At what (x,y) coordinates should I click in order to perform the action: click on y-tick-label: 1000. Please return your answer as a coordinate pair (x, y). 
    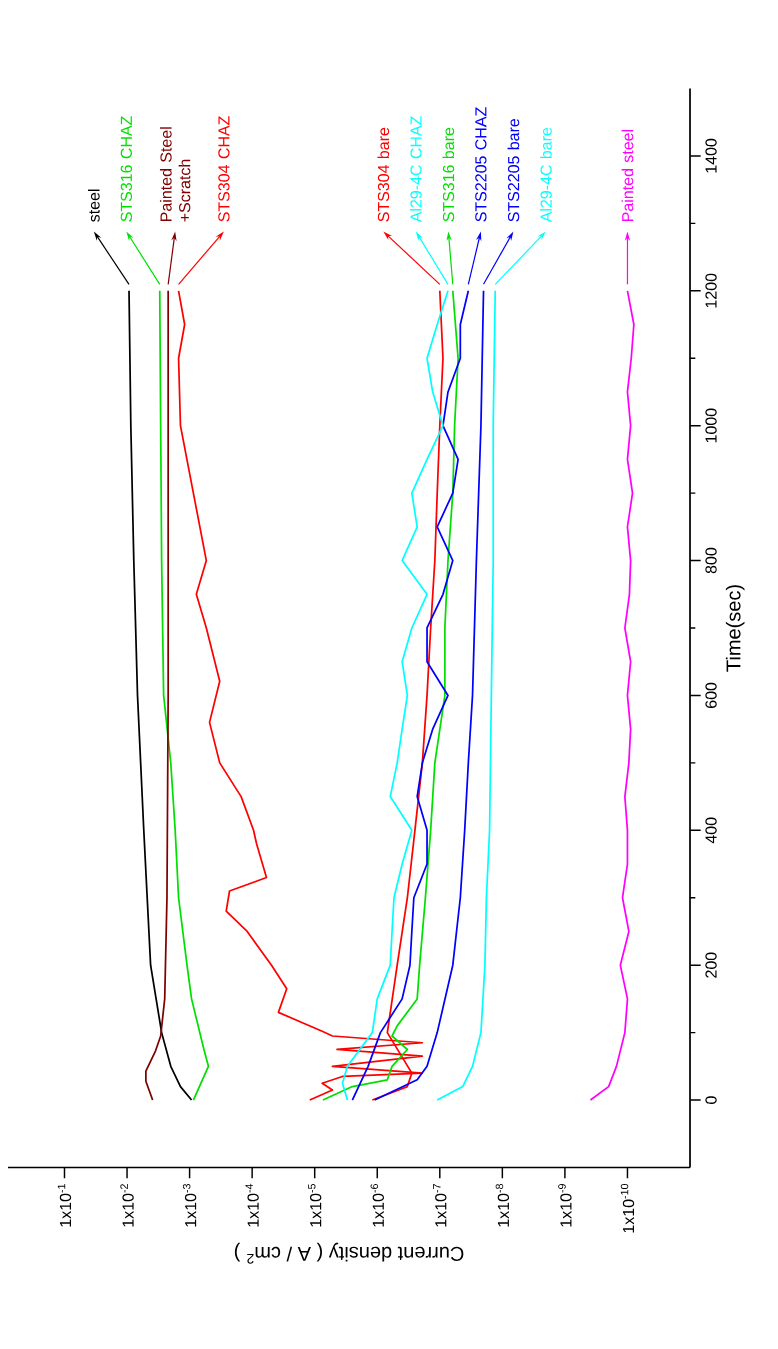
    Looking at the image, I should click on (711, 425).